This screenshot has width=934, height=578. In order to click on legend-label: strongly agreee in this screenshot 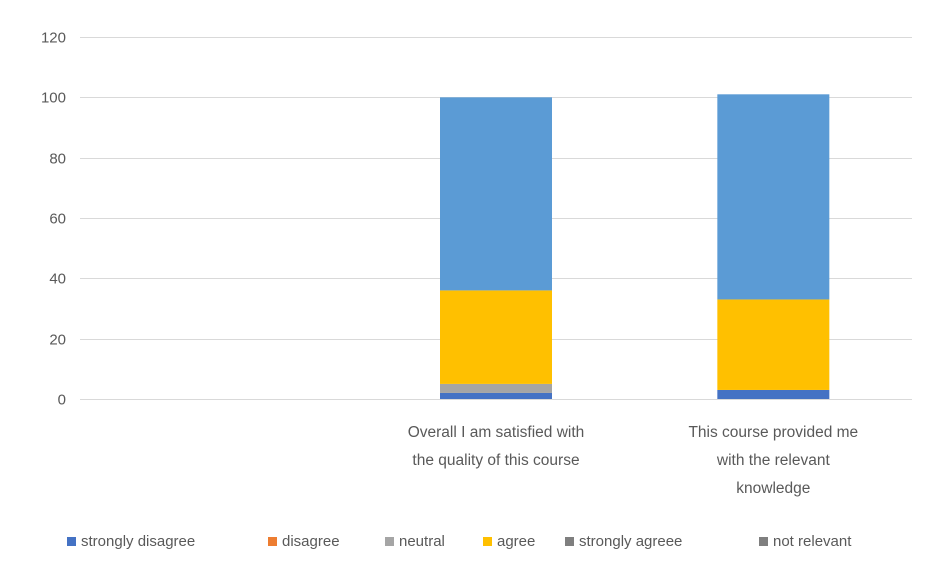, I will do `click(630, 541)`.